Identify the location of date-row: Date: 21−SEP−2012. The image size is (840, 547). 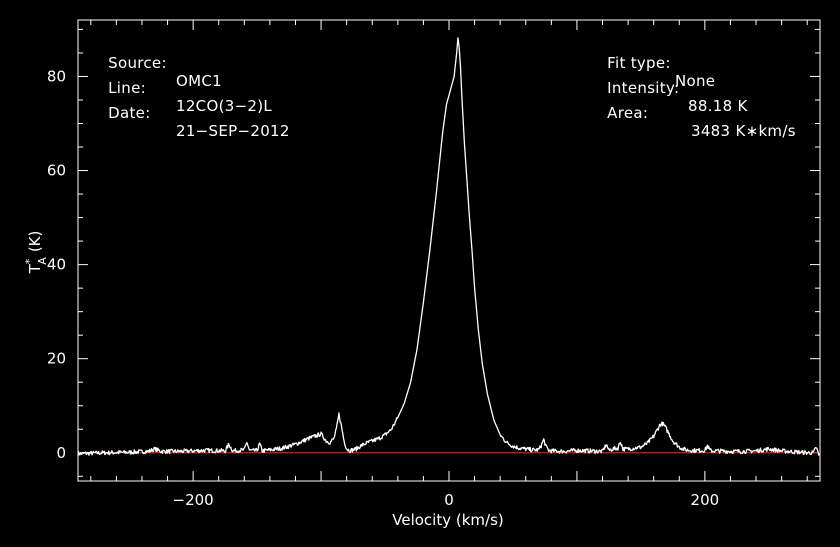
(193, 113).